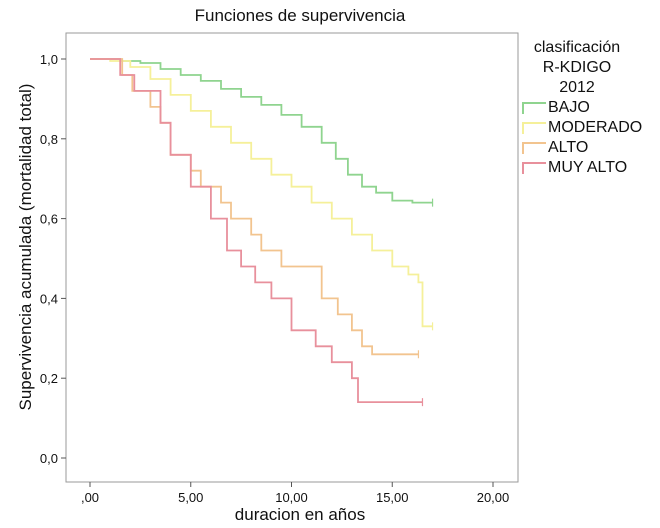 The image size is (660, 528). Describe the element at coordinates (568, 147) in the screenshot. I see `legend-label-alto: ALTO` at that location.